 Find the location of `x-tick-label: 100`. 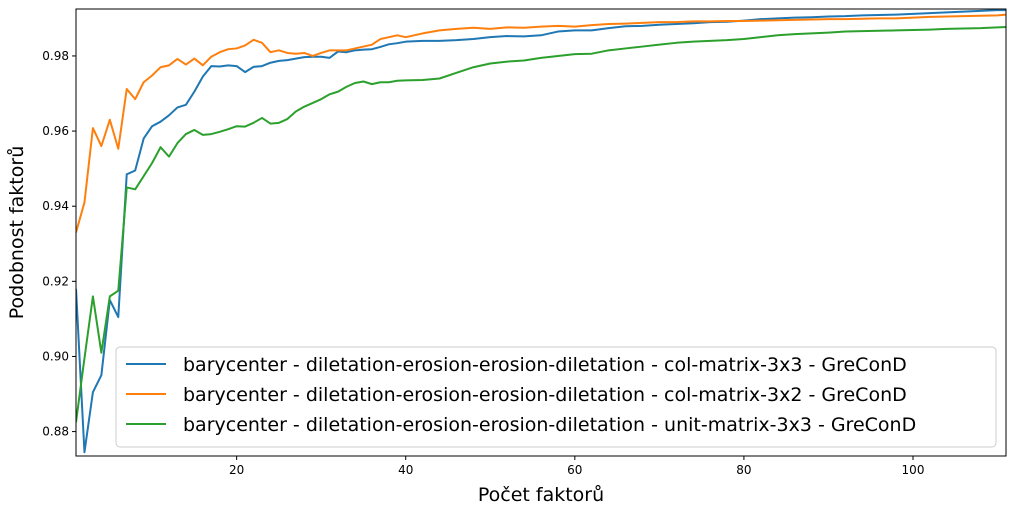

x-tick-label: 100 is located at coordinates (913, 470).